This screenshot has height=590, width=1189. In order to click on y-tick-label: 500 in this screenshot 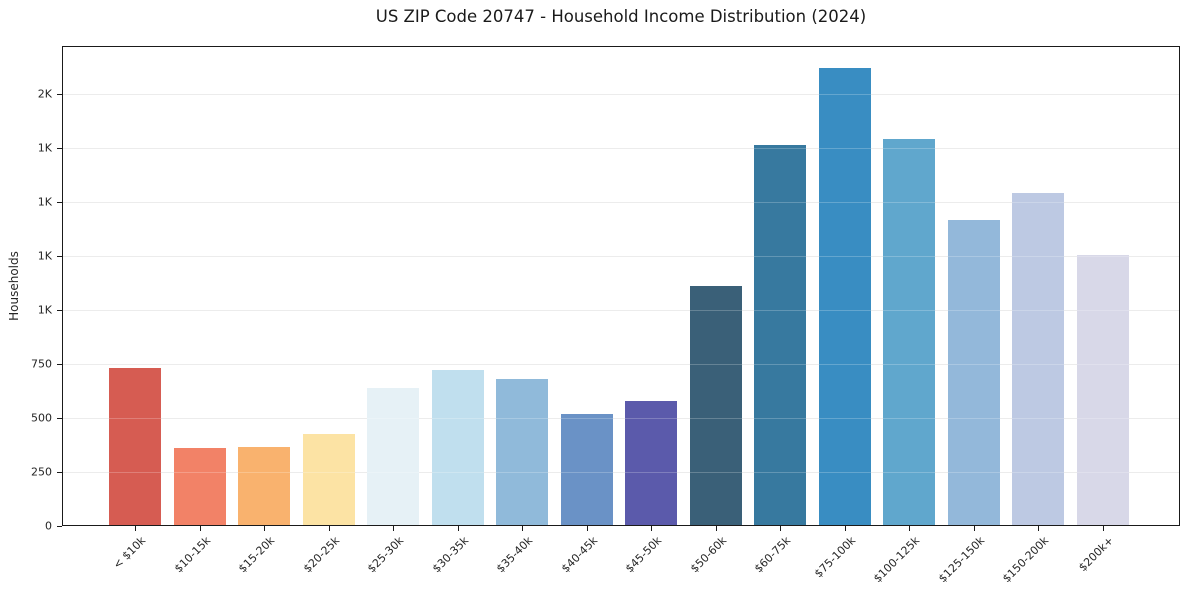, I will do `click(41, 418)`.